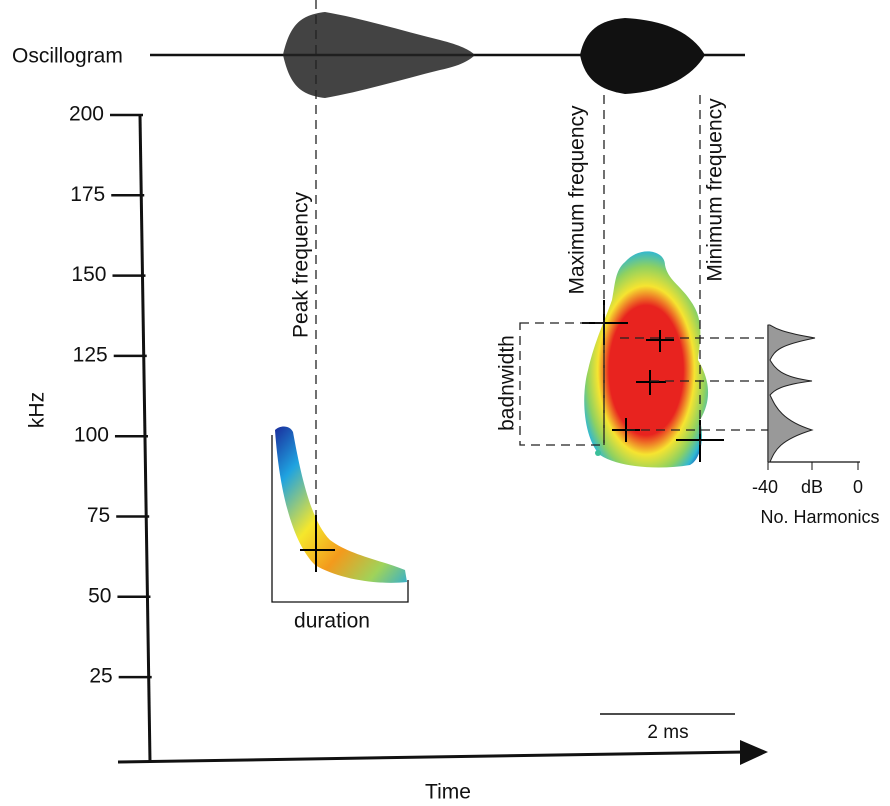 This screenshot has width=890, height=806. Describe the element at coordinates (562, 384) in the screenshot. I see `bandwidth-box` at that location.